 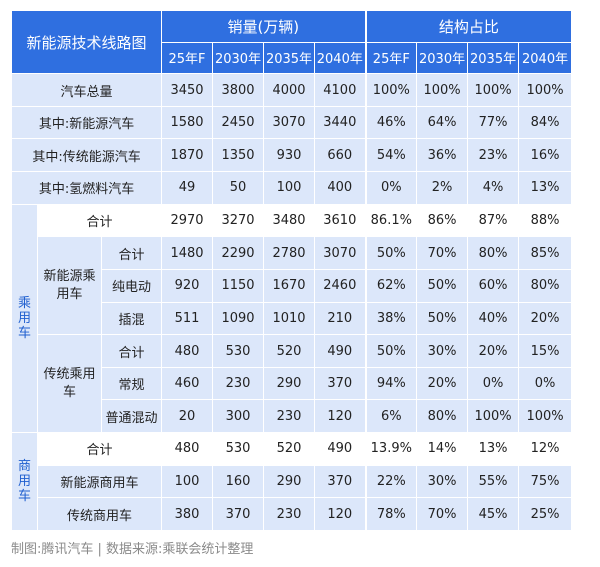 I want to click on table-row: 普通混动 20 300 230 120 6% 80% 100% 100%, so click(x=292, y=416).